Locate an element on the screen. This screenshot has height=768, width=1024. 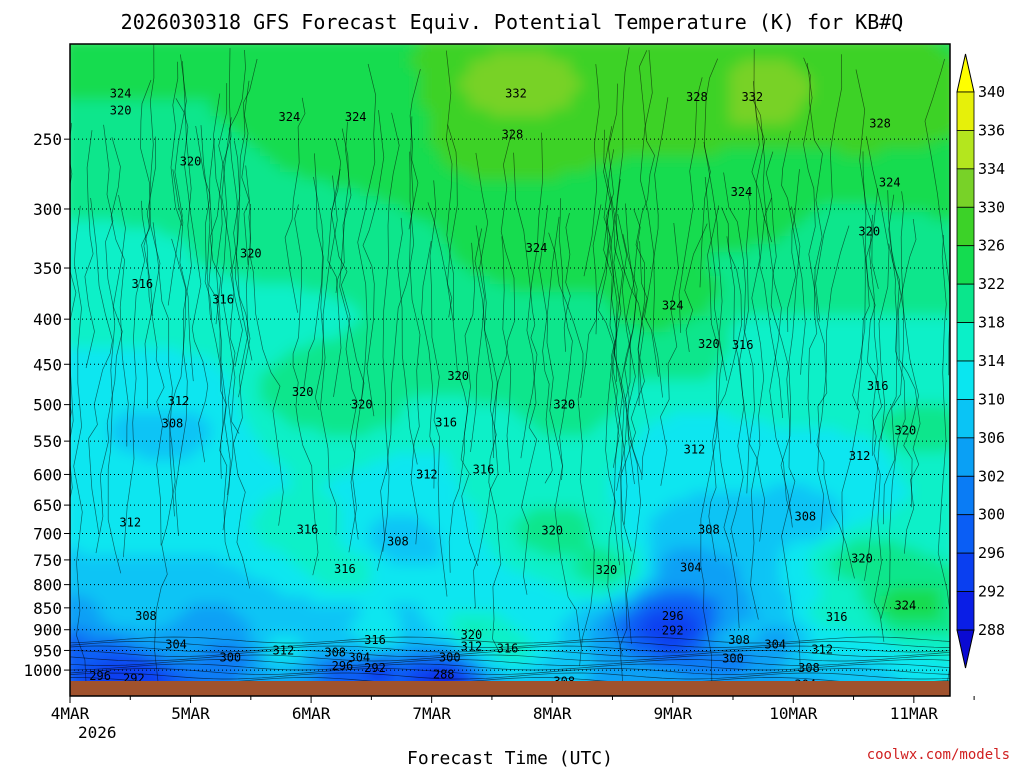
contour-label: 332 is located at coordinates (752, 97).